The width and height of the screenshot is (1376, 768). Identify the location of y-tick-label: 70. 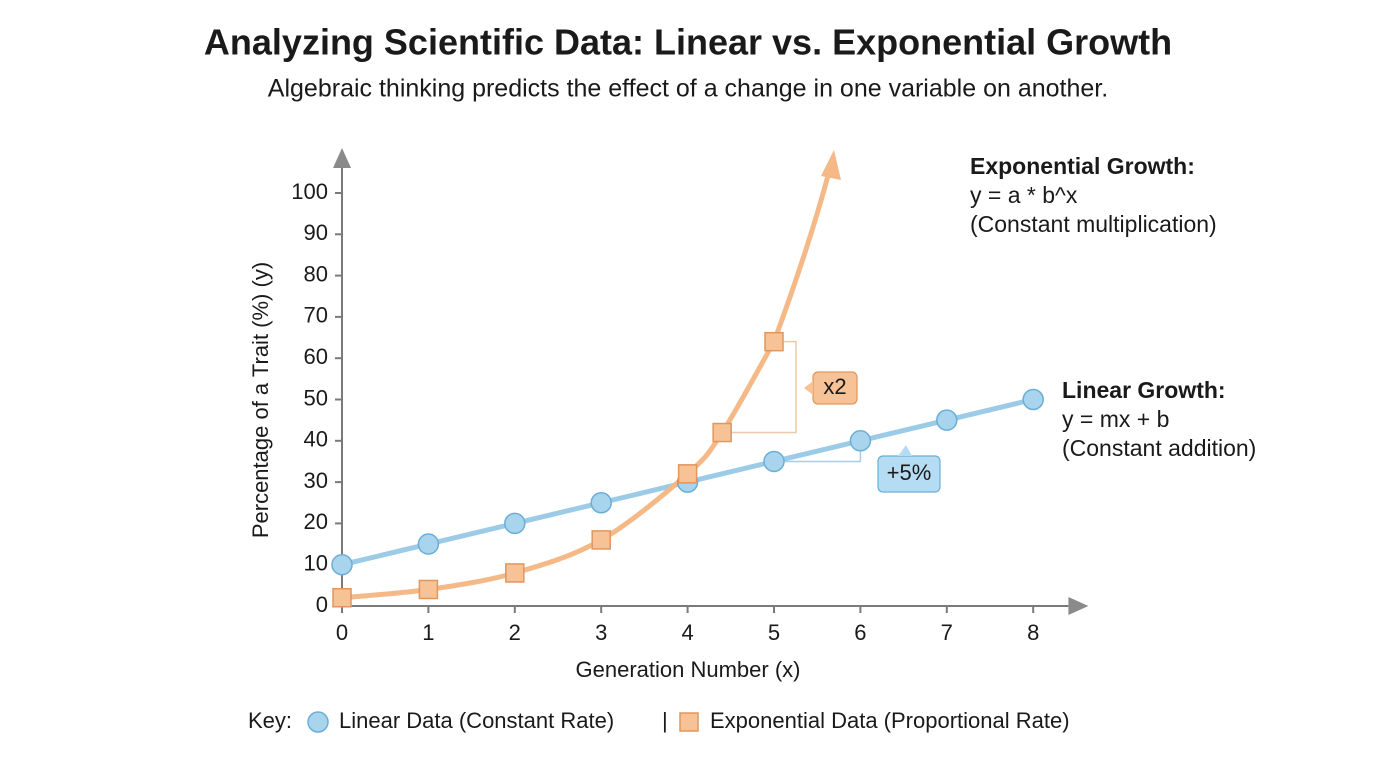
(316, 315).